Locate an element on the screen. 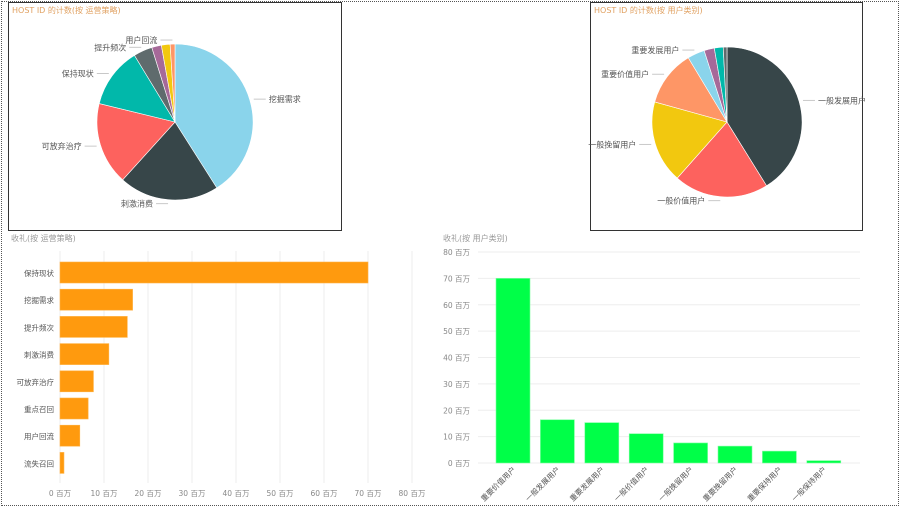 The width and height of the screenshot is (900, 507). y-tick-label: 60 百万 is located at coordinates (456, 305).